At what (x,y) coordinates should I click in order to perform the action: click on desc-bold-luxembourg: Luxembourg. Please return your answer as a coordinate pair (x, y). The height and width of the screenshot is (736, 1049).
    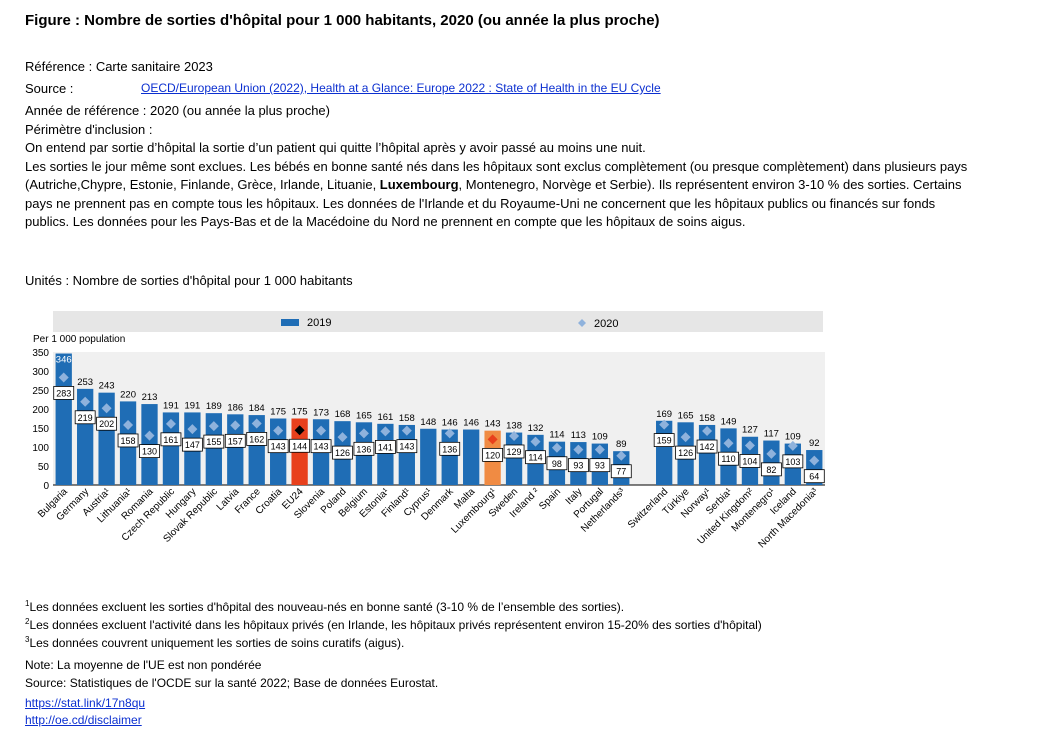
    Looking at the image, I should click on (419, 184).